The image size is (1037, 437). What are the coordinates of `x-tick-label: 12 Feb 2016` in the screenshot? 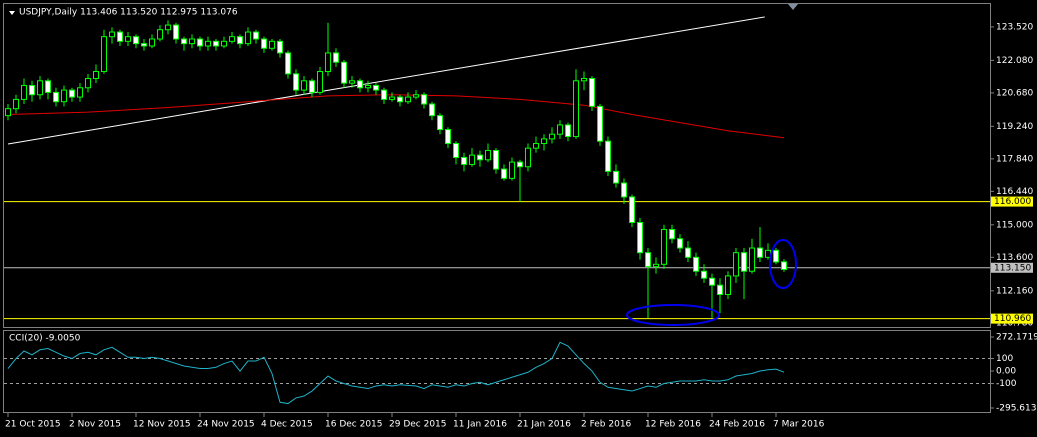 It's located at (673, 425).